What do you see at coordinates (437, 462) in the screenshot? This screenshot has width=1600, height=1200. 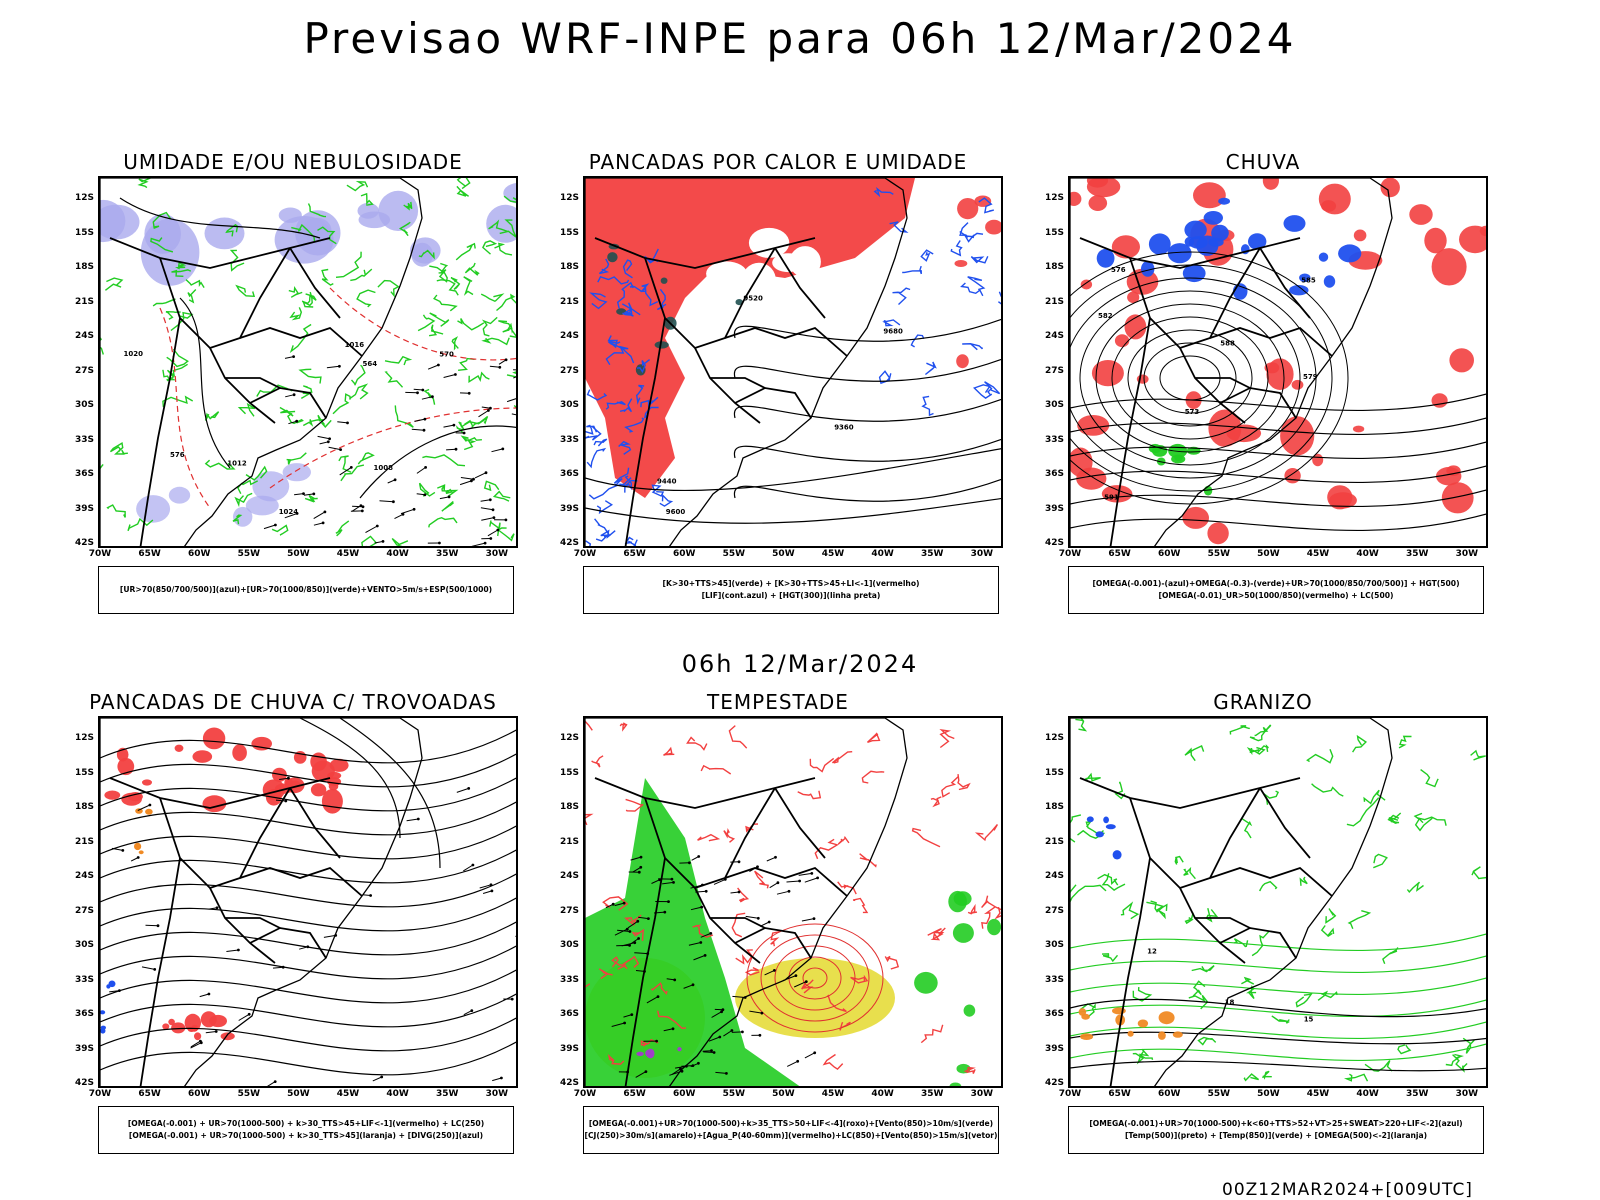 I see `isobar` at bounding box center [437, 462].